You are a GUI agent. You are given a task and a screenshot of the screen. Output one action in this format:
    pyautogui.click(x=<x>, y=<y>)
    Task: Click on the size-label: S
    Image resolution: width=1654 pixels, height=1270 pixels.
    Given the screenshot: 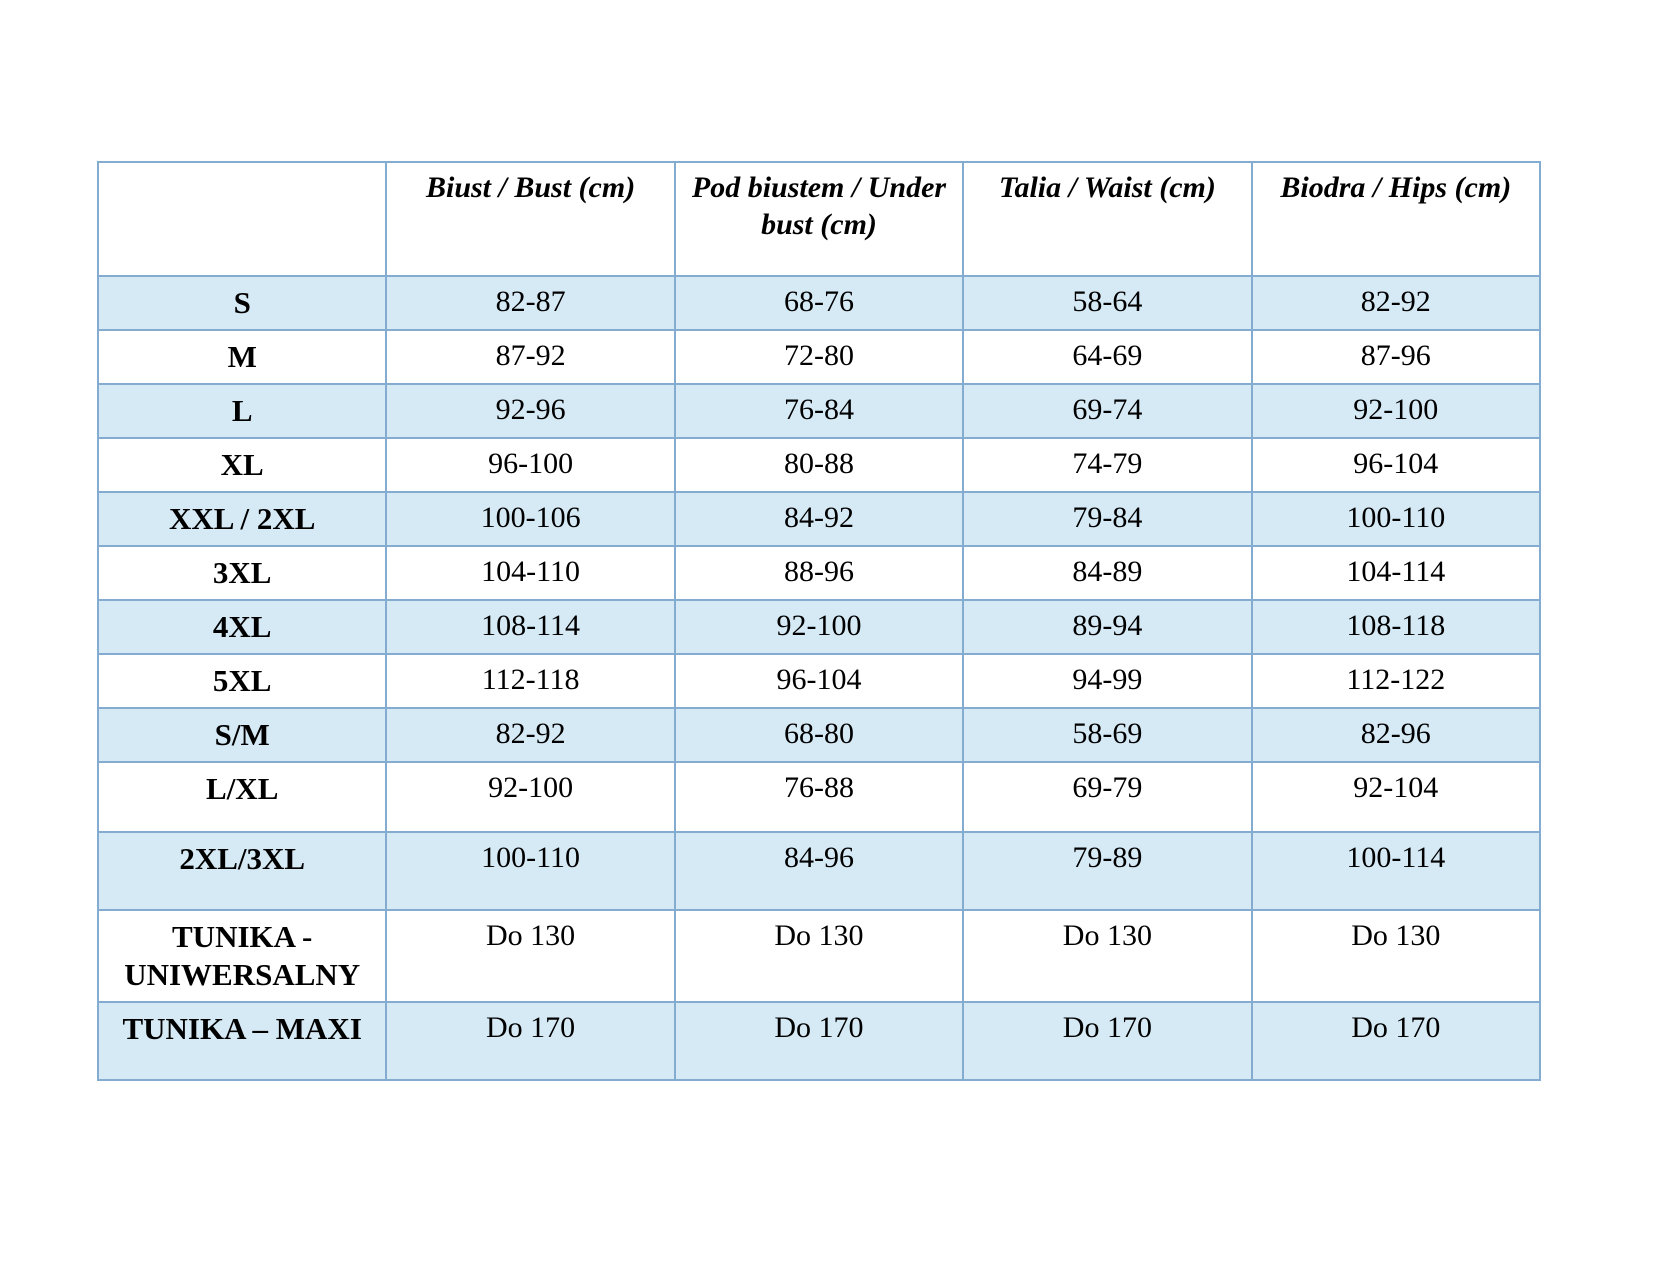 What is the action you would take?
    pyautogui.click(x=242, y=303)
    